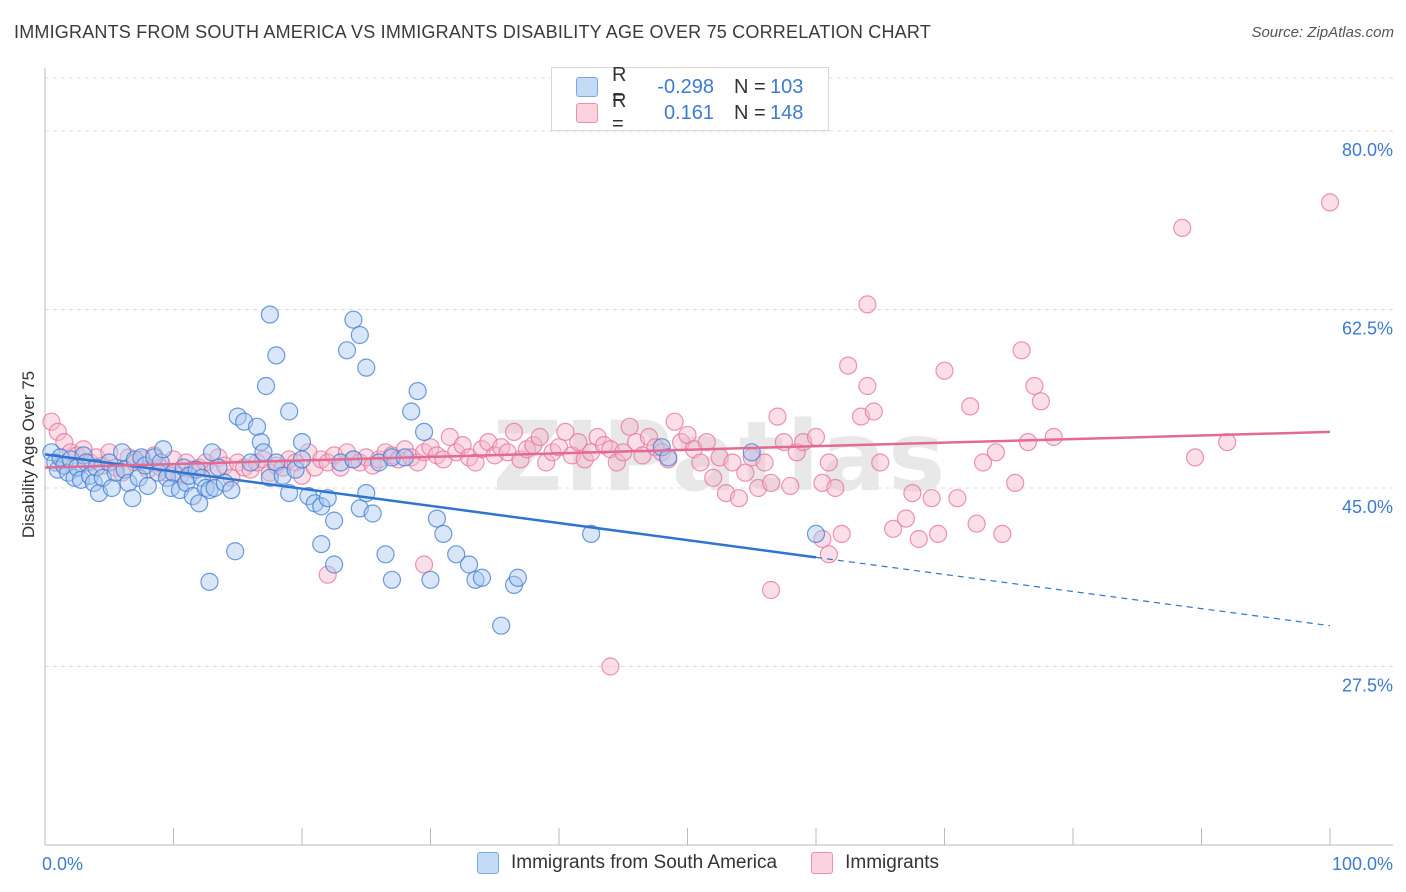 The width and height of the screenshot is (1406, 892). What do you see at coordinates (1367, 686) in the screenshot?
I see `y-tick-label: 27.5%` at bounding box center [1367, 686].